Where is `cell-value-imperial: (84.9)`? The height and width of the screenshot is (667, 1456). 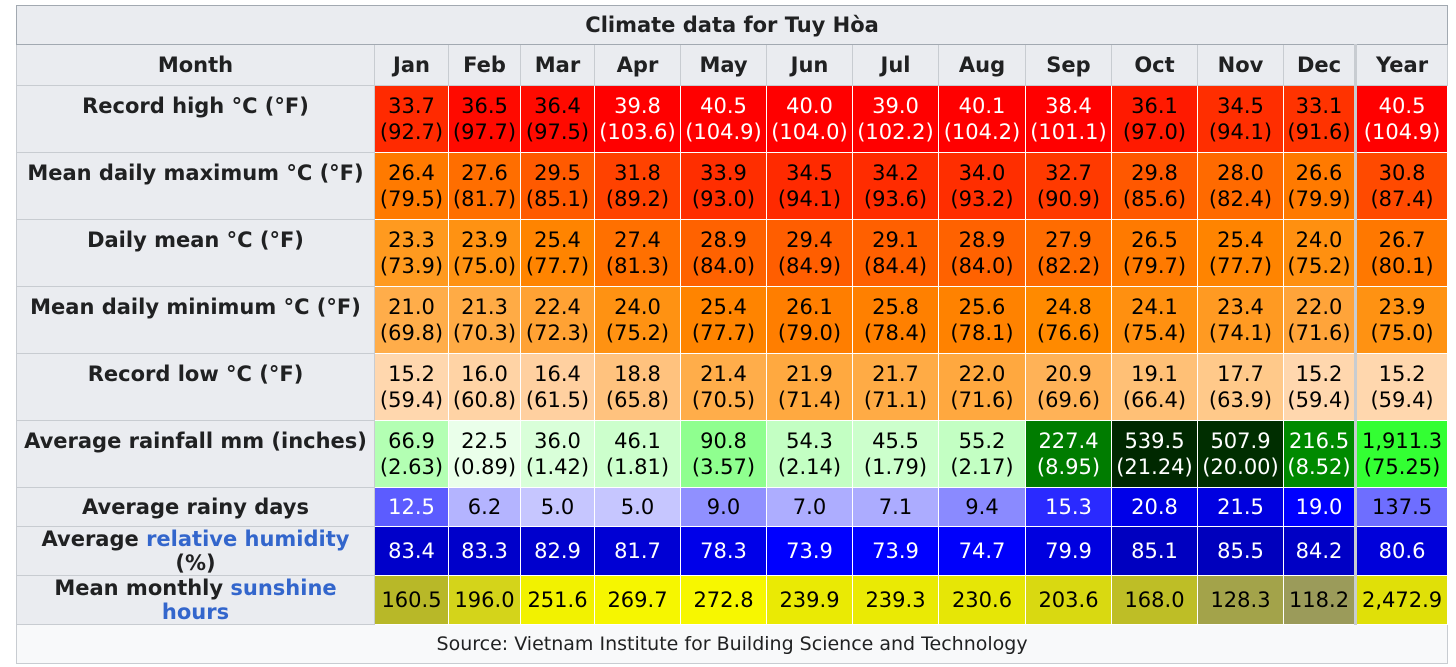
cell-value-imperial: (84.9) is located at coordinates (809, 266).